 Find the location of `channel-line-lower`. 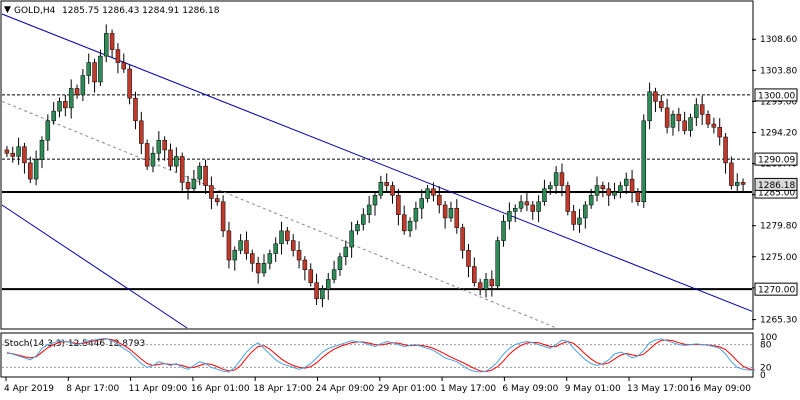

channel-line-lower is located at coordinates (94, 266).